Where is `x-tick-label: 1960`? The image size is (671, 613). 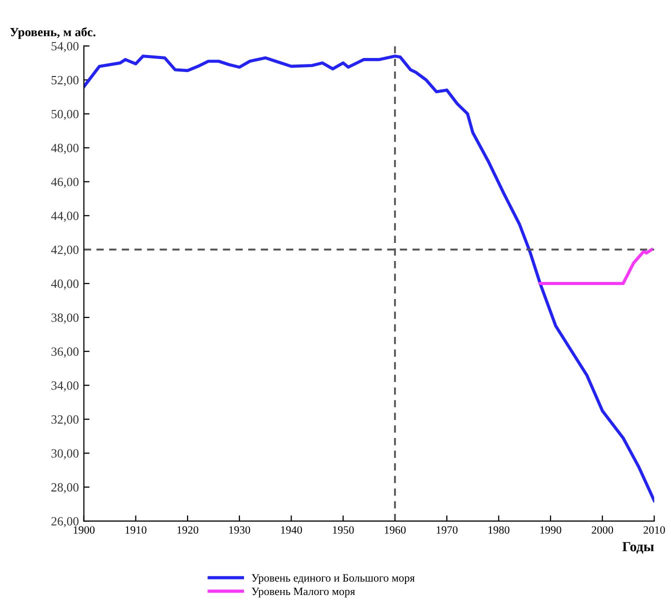
x-tick-label: 1960 is located at coordinates (395, 530).